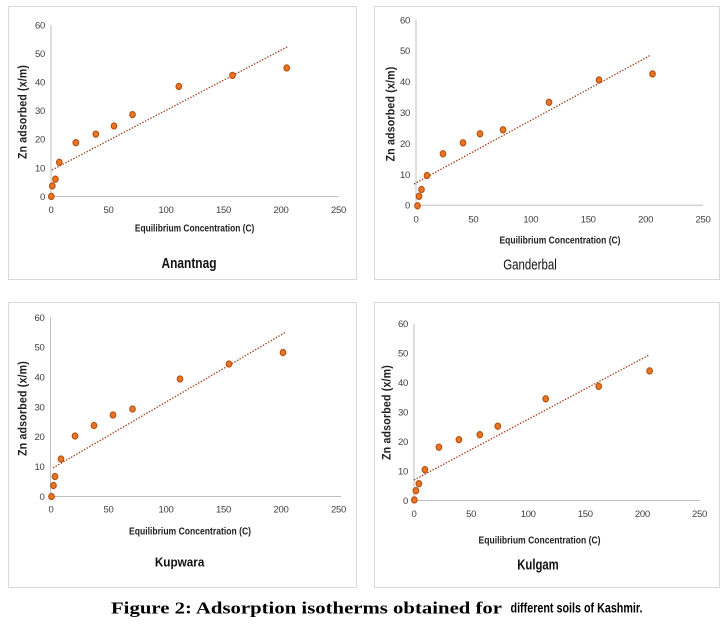 The width and height of the screenshot is (727, 625). I want to click on svg-text: Anantnag, so click(189, 263).